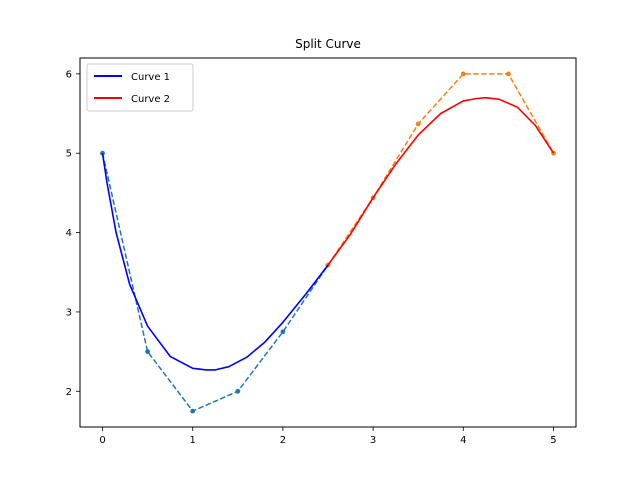  Describe the element at coordinates (463, 440) in the screenshot. I see `x-tick-label-4: 4` at that location.